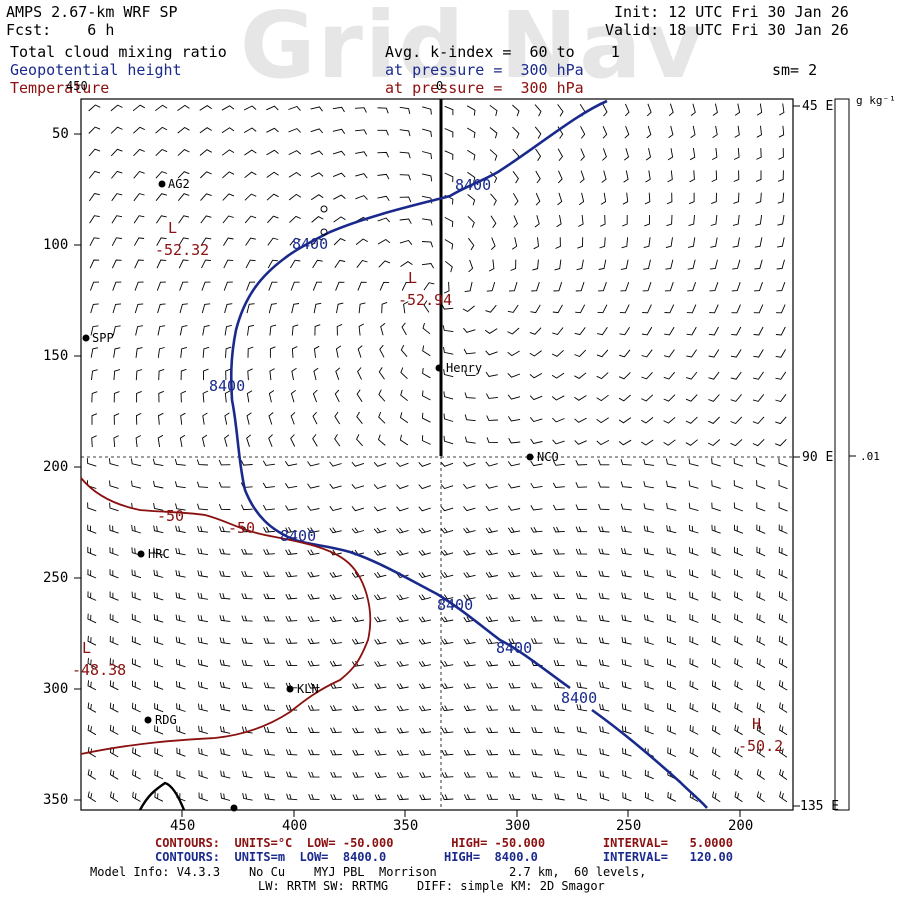  What do you see at coordinates (473, 49) in the screenshot?
I see `watermark: Grid Nav` at bounding box center [473, 49].